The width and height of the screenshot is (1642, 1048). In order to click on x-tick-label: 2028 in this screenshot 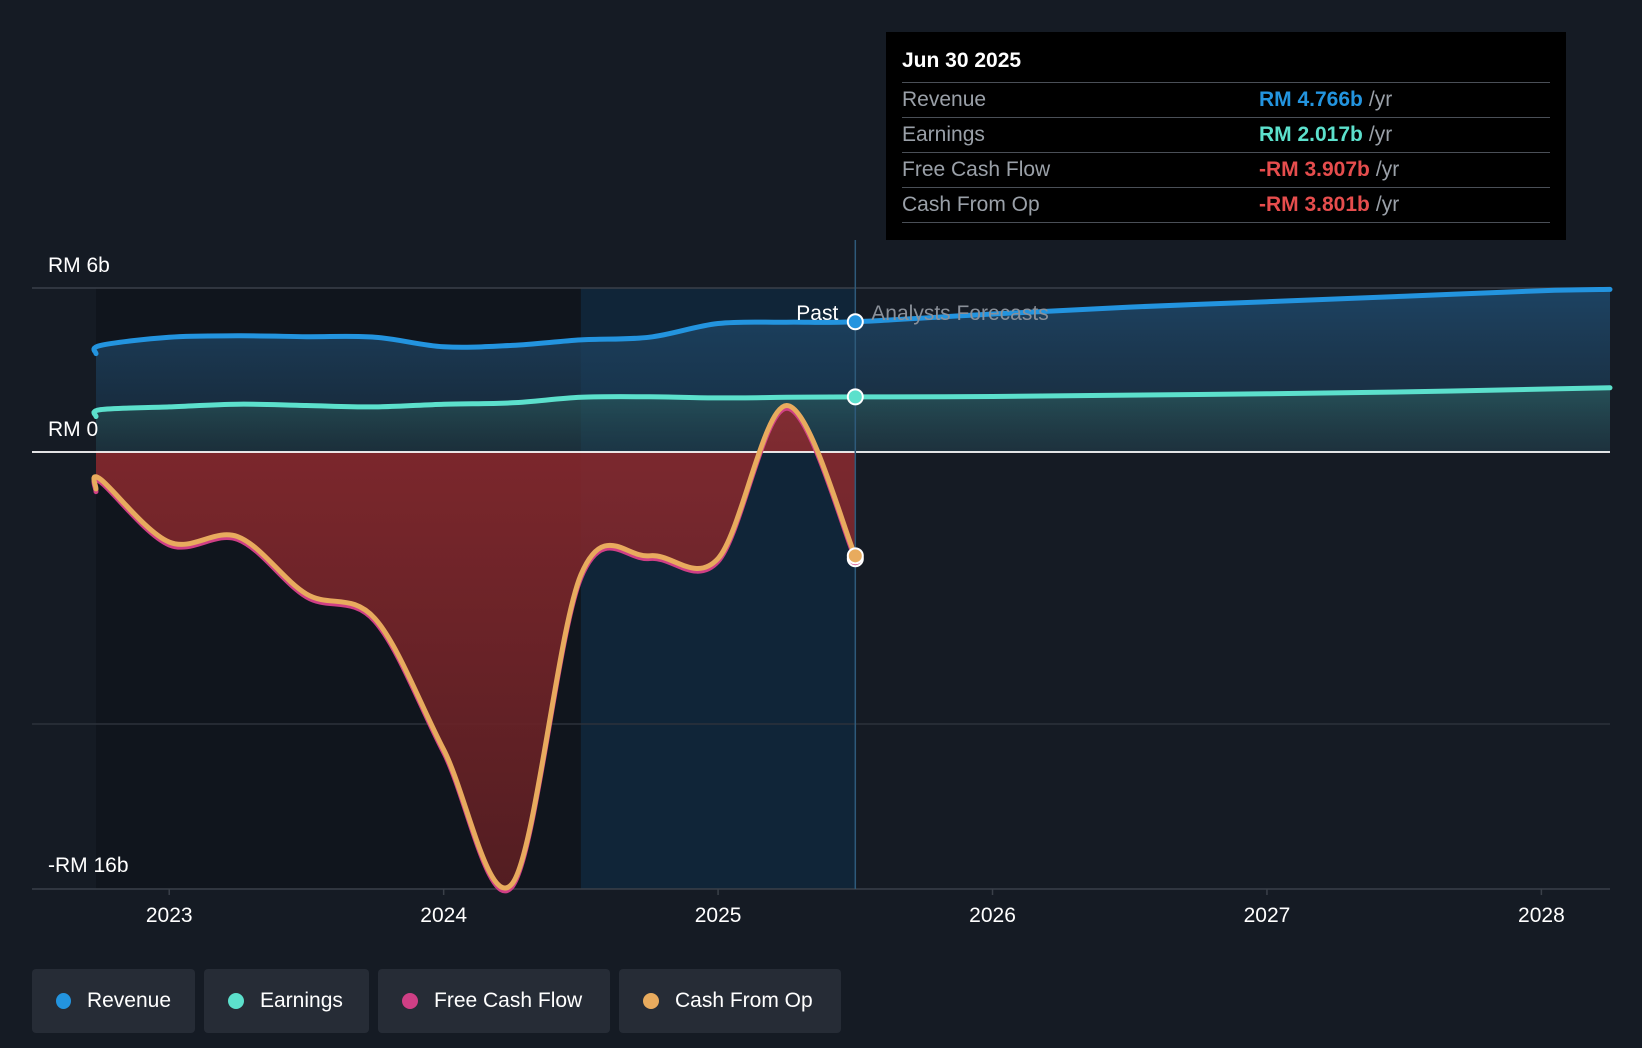, I will do `click(1541, 915)`.